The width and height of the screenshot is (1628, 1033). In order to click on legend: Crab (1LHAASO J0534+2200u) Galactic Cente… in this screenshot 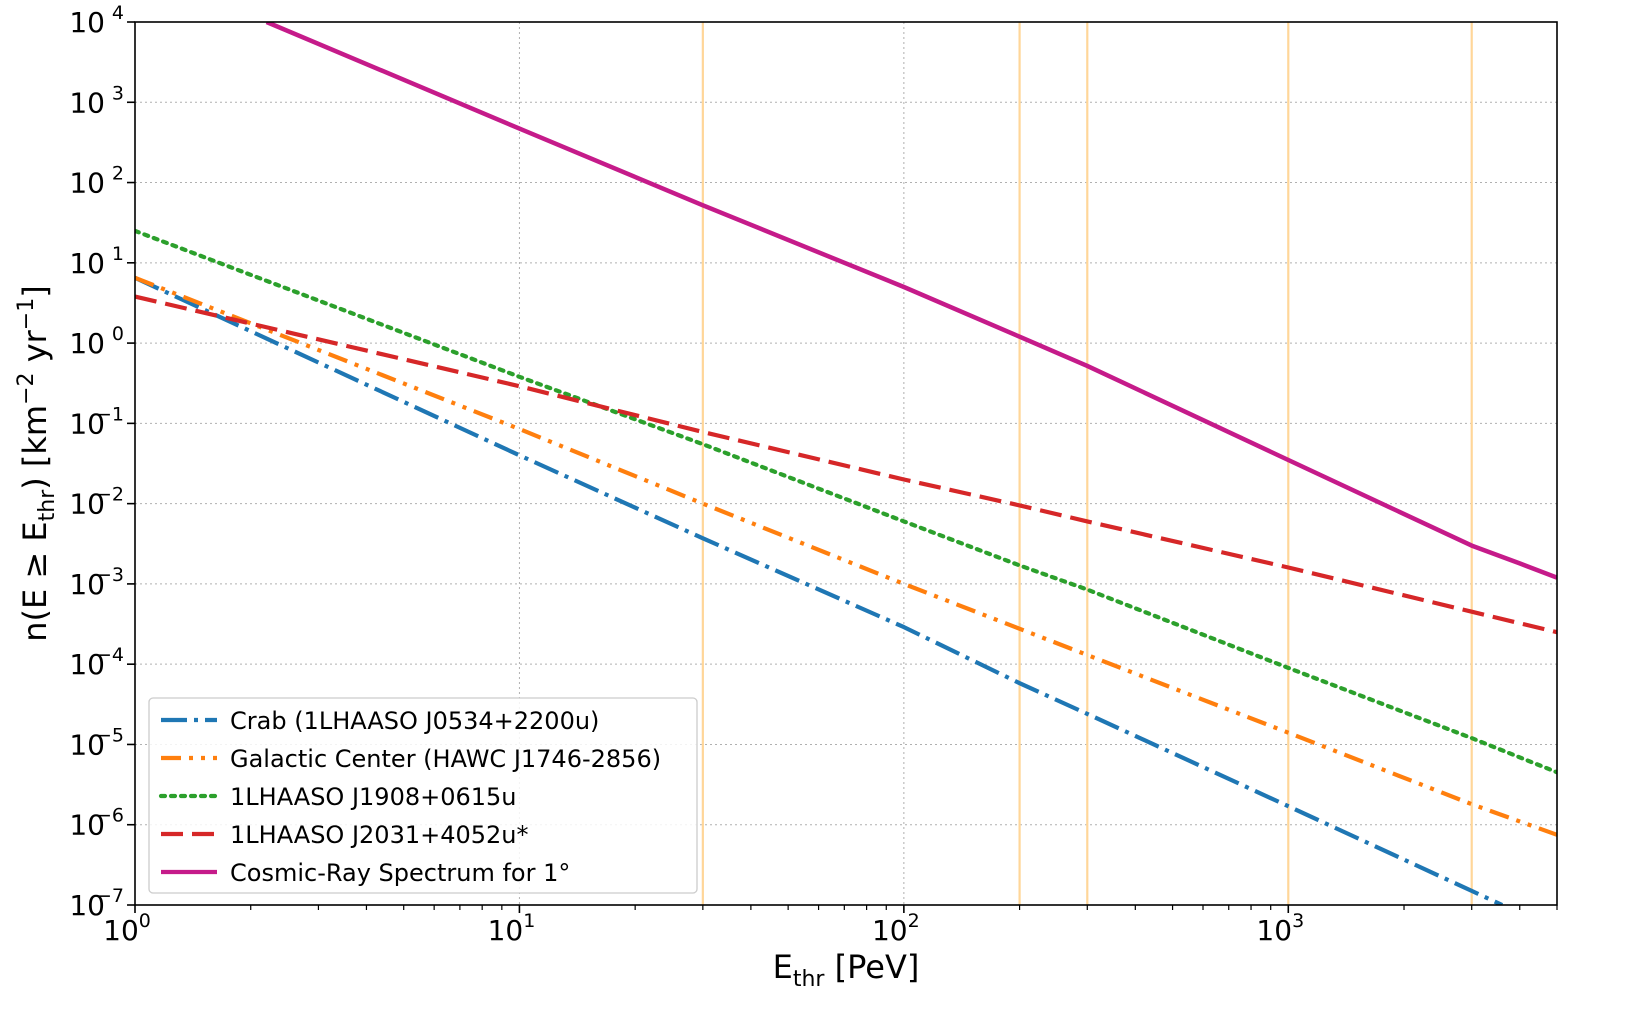, I will do `click(423, 795)`.